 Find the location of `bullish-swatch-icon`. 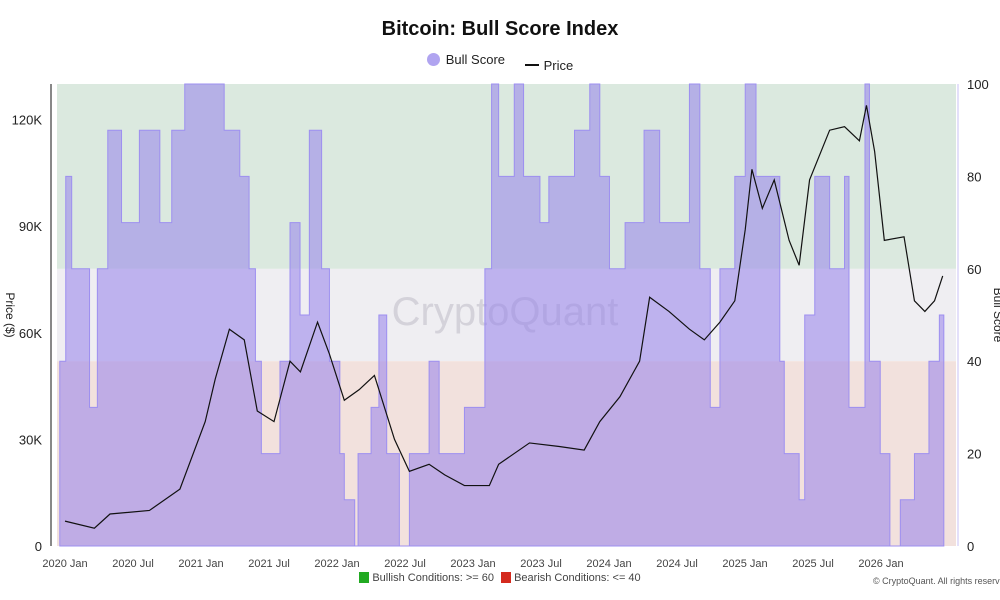

bullish-swatch-icon is located at coordinates (364, 577).